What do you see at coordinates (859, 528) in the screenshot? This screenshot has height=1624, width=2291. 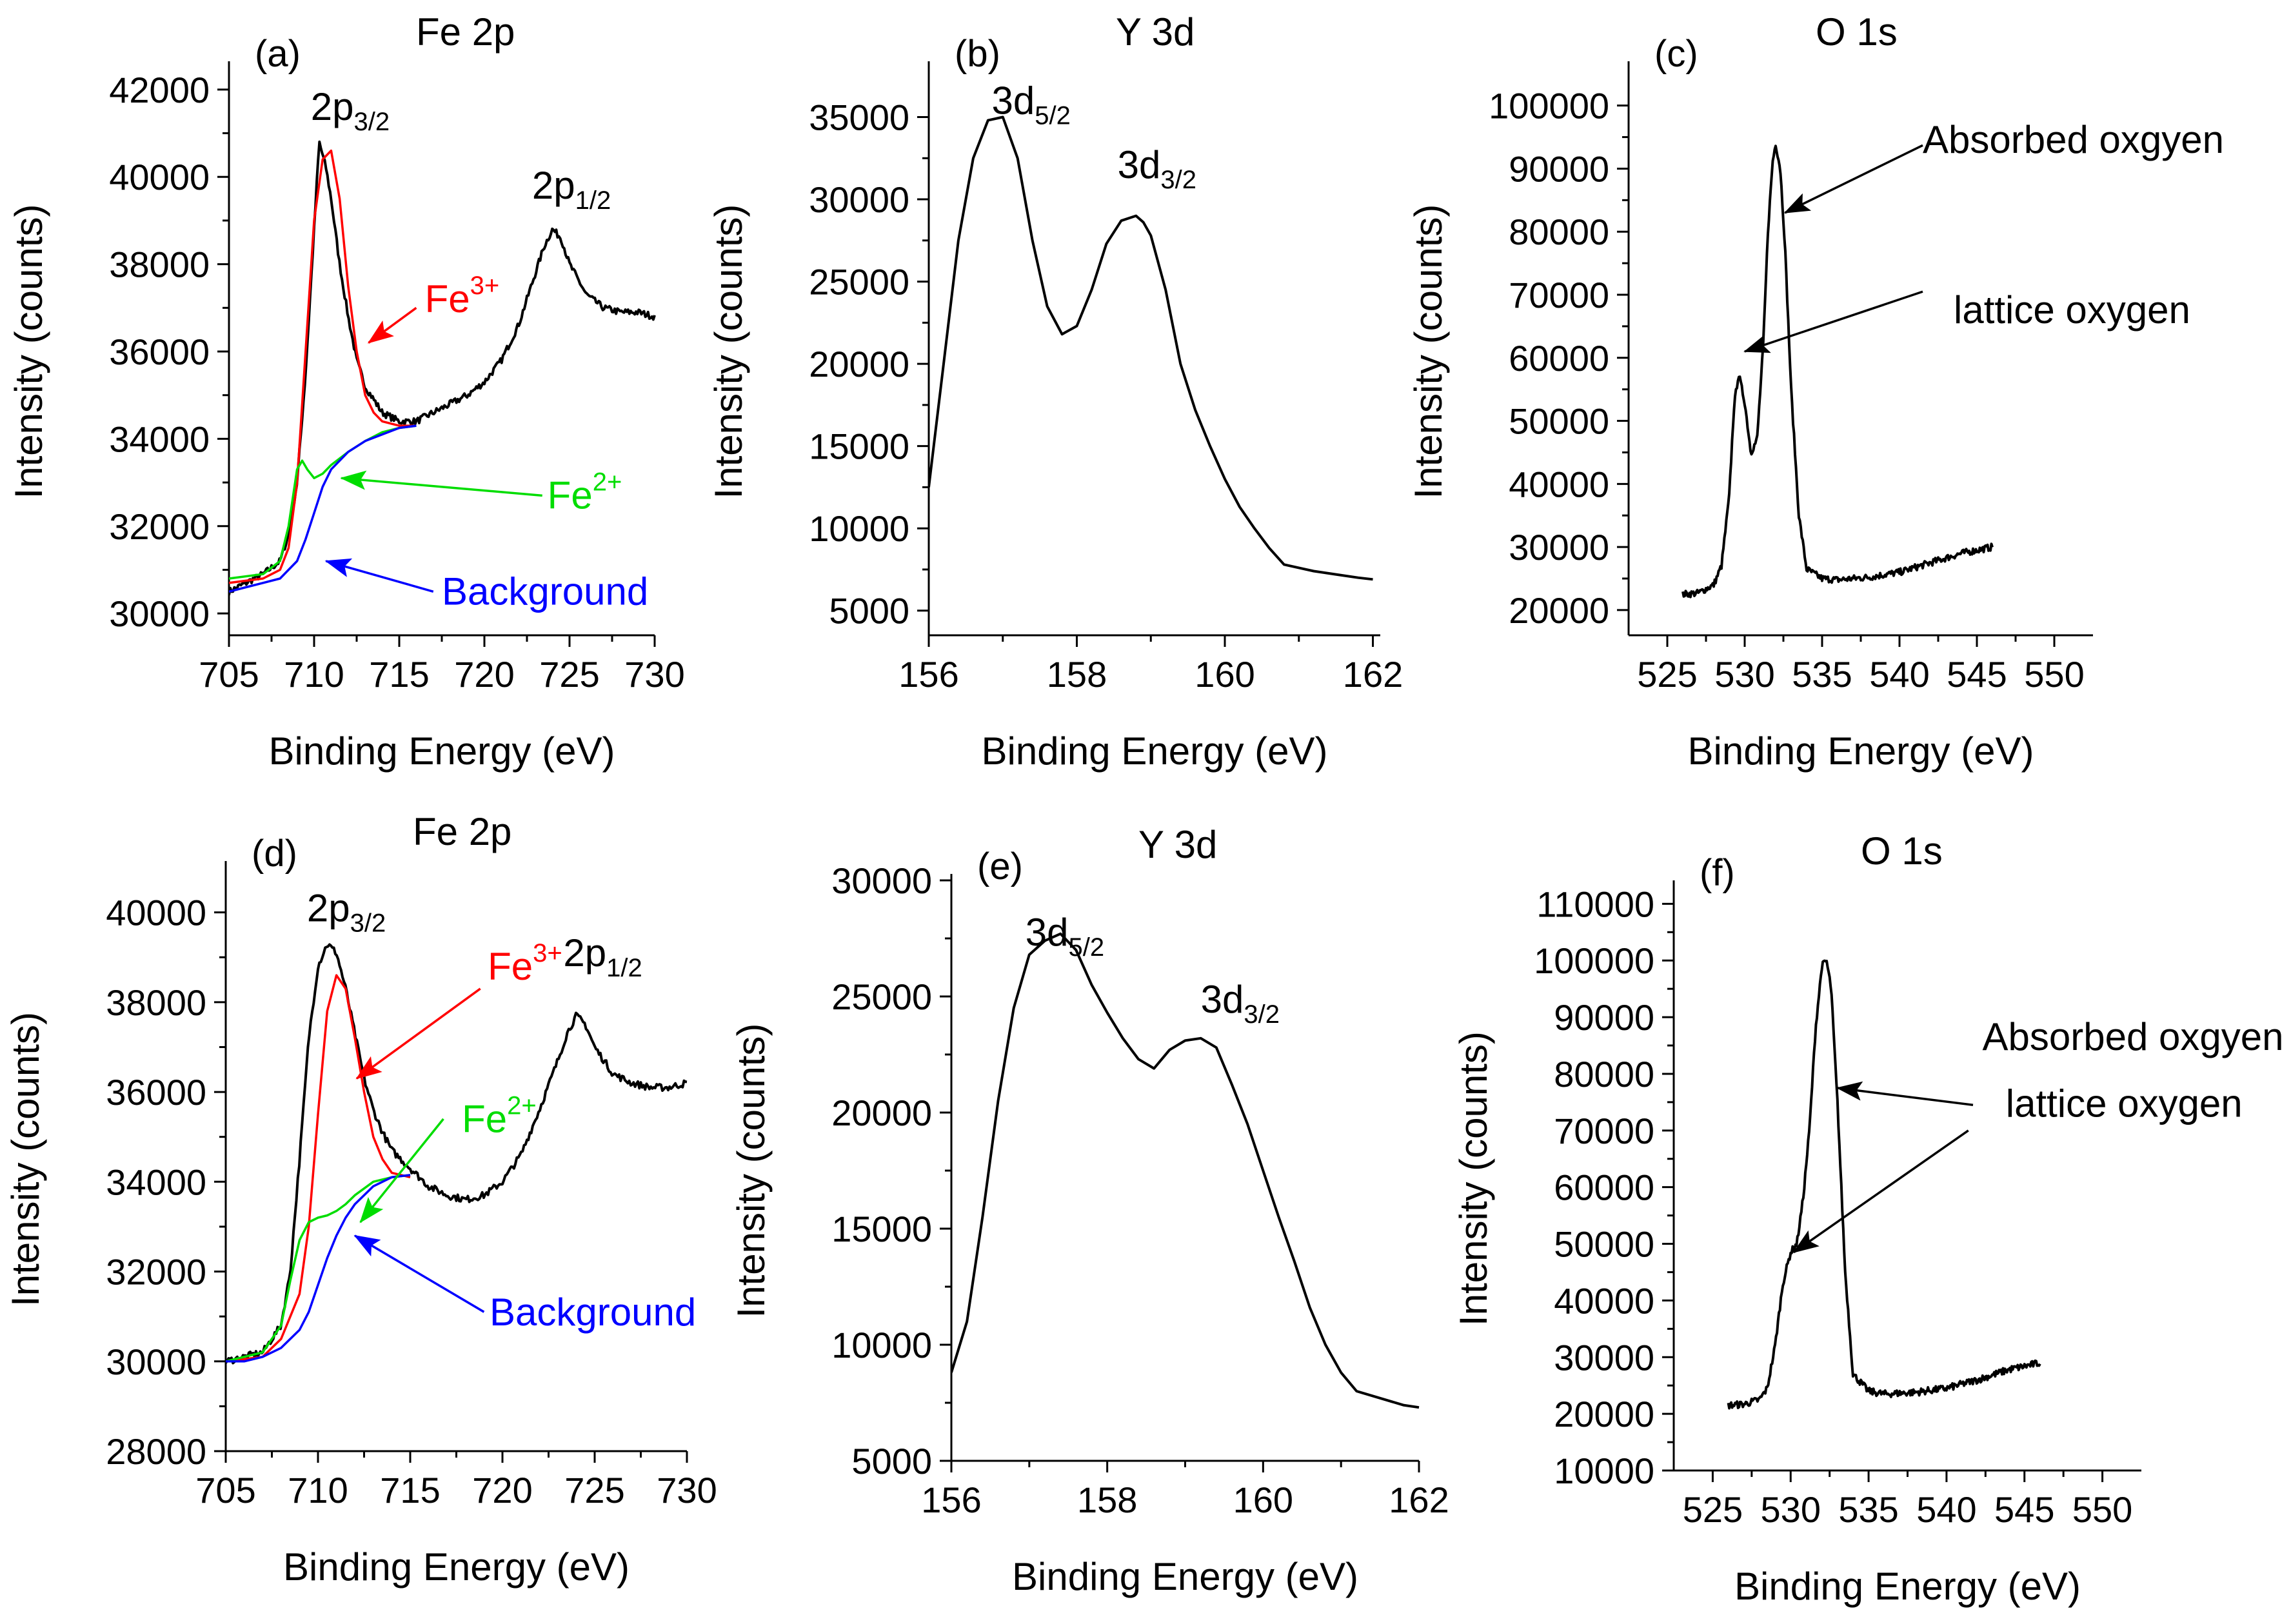 I see `y-tick-label: 10000` at bounding box center [859, 528].